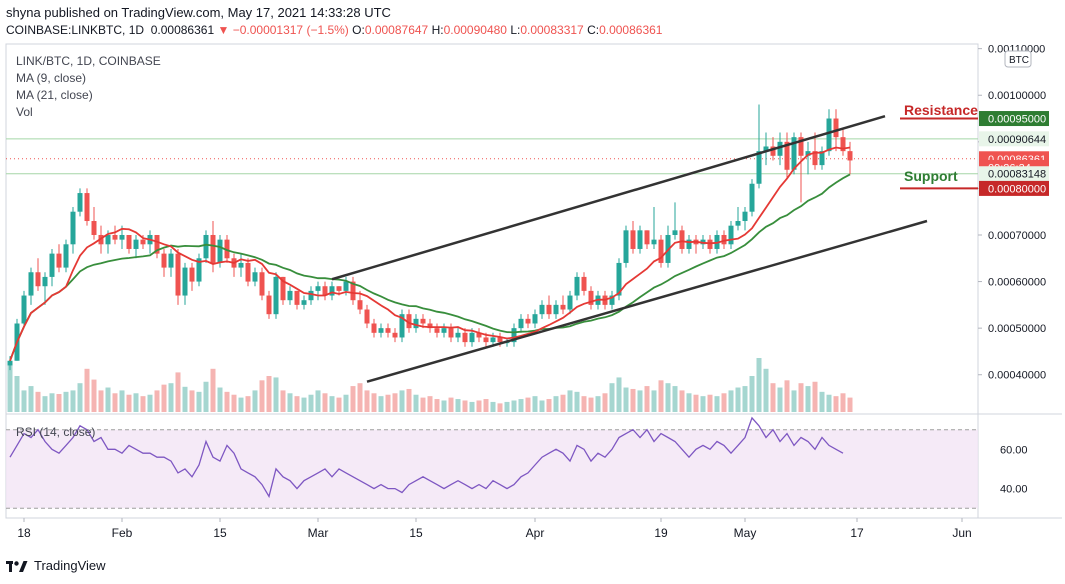 Image resolution: width=1065 pixels, height=584 pixels. I want to click on footer-brand: TradingView, so click(56, 565).